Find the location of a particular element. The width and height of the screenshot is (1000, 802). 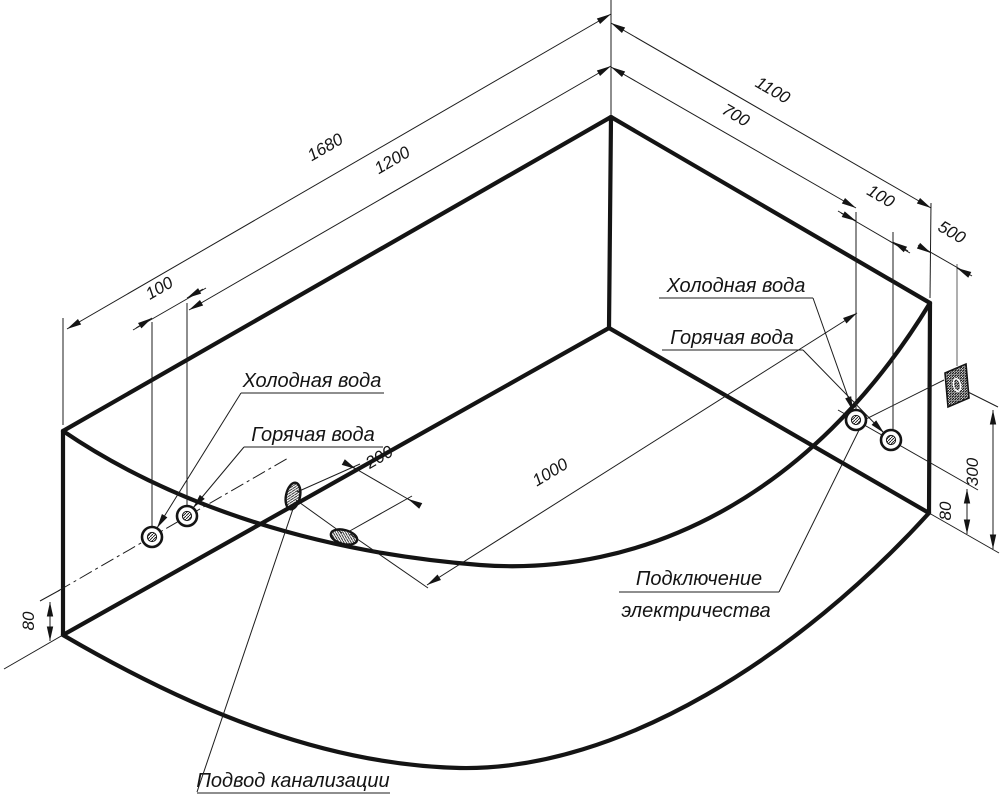

arrow-500-a is located at coordinates (924, 248).